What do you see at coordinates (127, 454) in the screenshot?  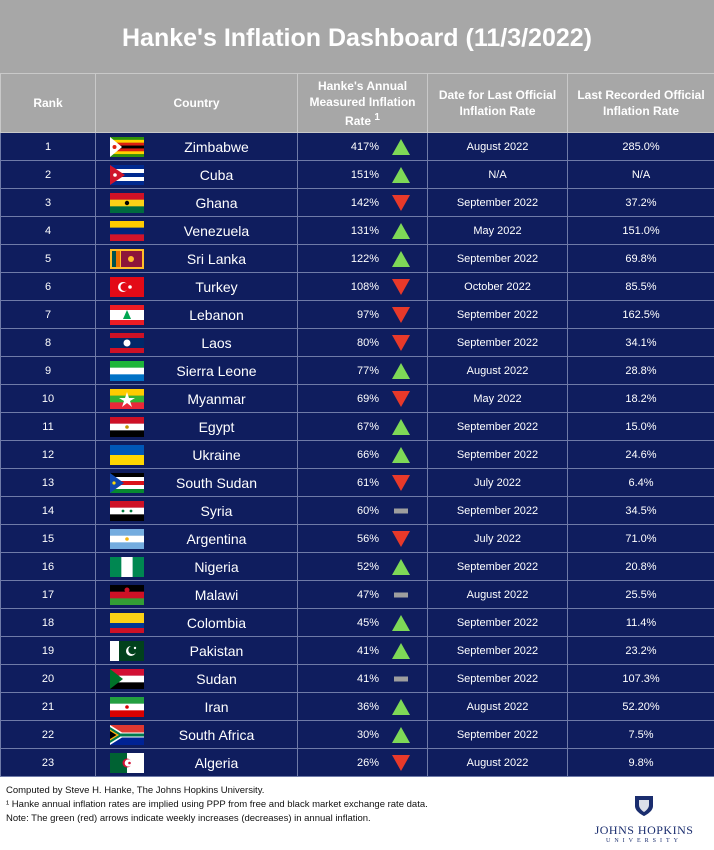 I see `flag-ukraine-icon` at bounding box center [127, 454].